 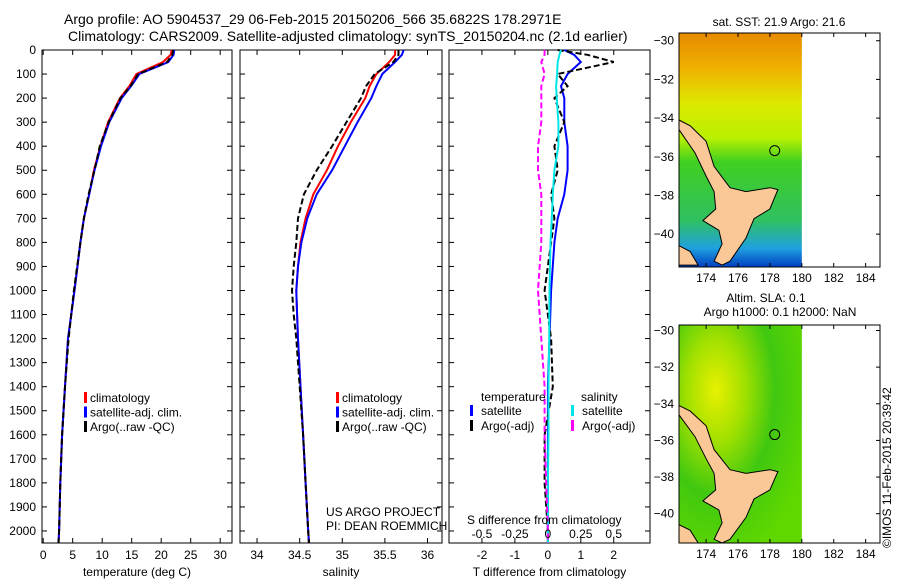 I want to click on depth-tick-label: 1800, so click(x=22, y=483).